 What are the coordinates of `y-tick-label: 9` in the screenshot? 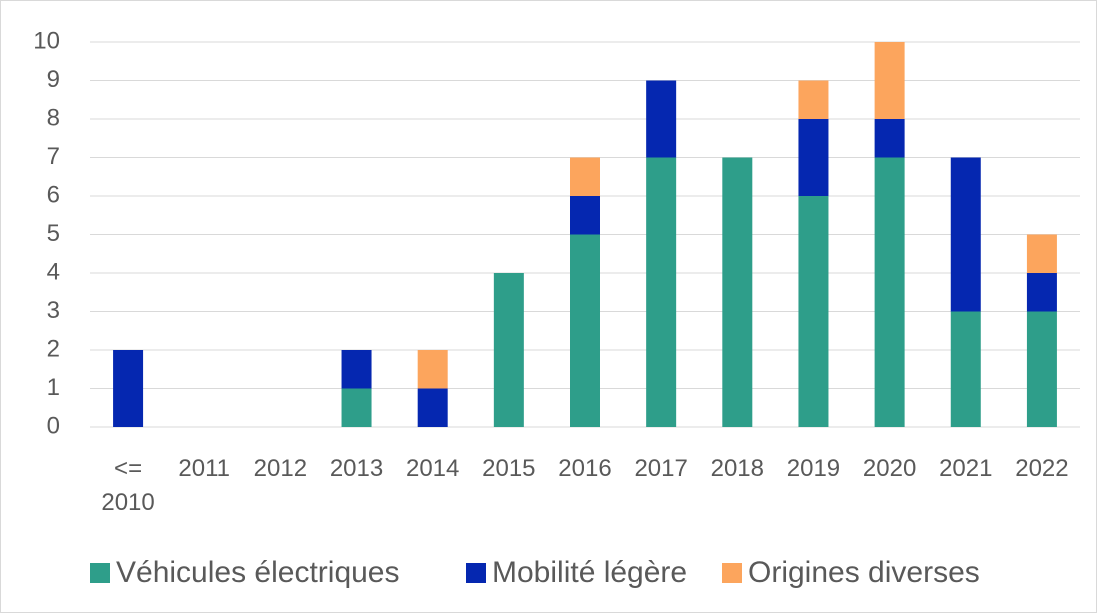 It's located at (53, 79).